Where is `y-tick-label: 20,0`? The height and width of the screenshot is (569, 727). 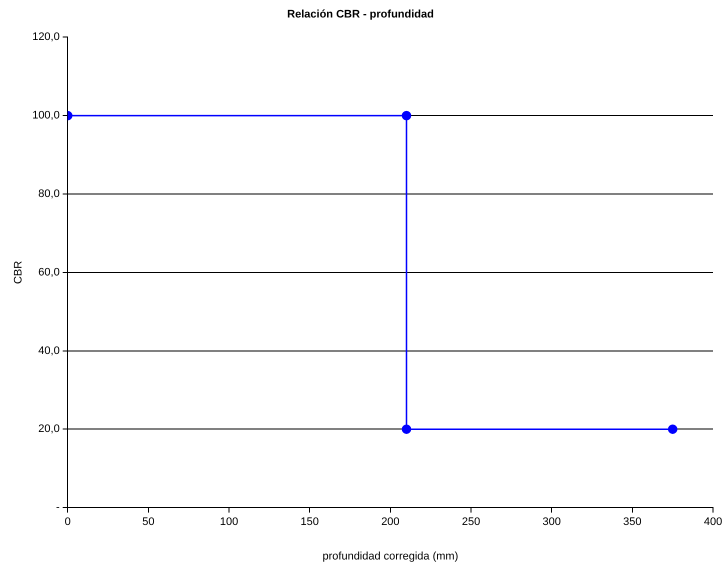
y-tick-label: 20,0 is located at coordinates (49, 429).